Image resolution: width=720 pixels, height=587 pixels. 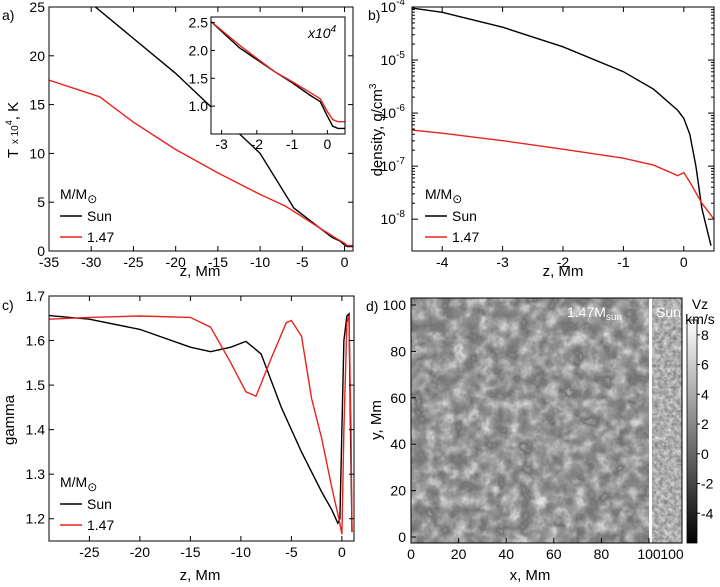 I want to click on panel-c-label: c), so click(x=8, y=305).